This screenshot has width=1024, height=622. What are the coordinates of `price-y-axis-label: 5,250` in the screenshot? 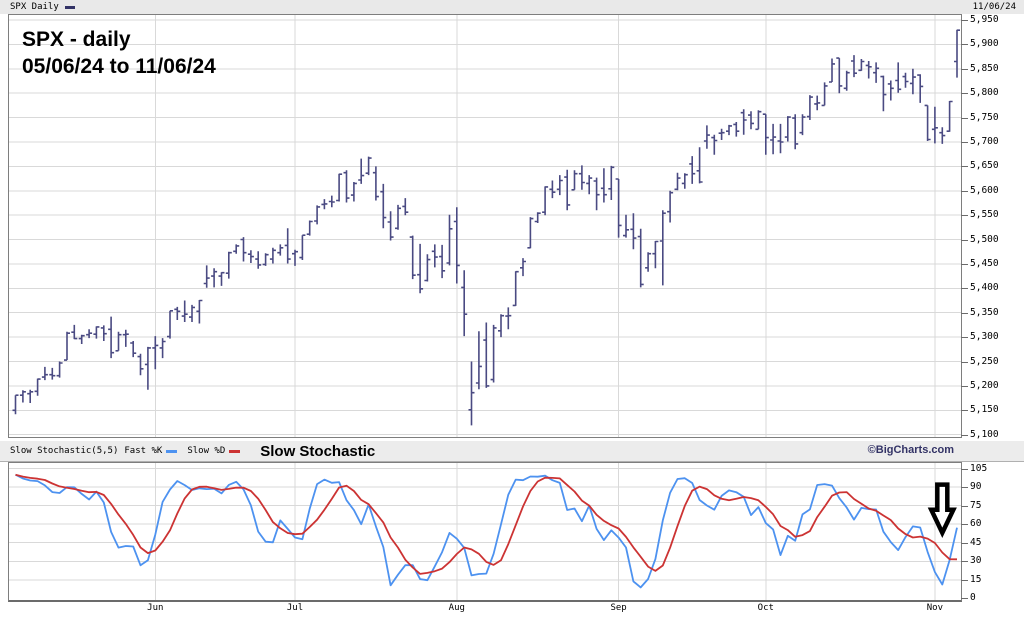 It's located at (980, 361).